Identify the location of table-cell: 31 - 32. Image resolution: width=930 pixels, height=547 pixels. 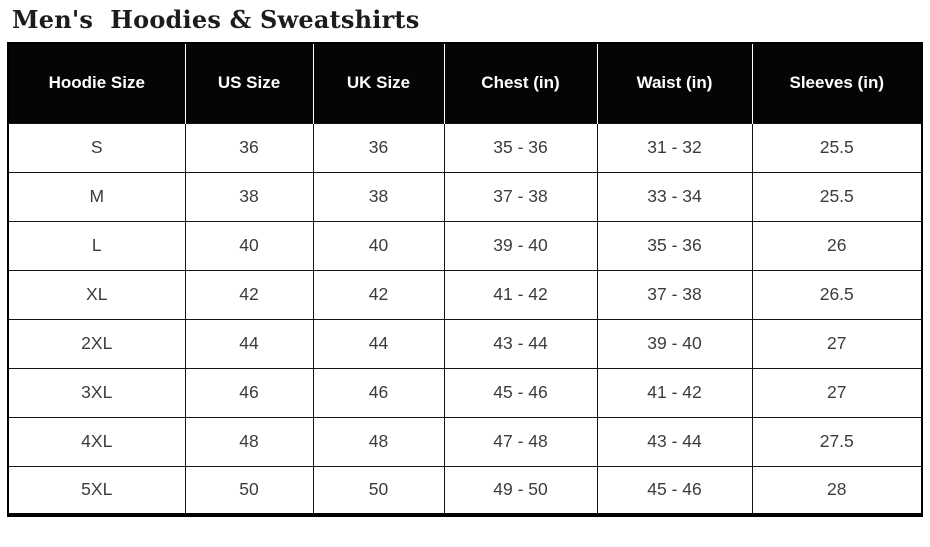
(674, 147).